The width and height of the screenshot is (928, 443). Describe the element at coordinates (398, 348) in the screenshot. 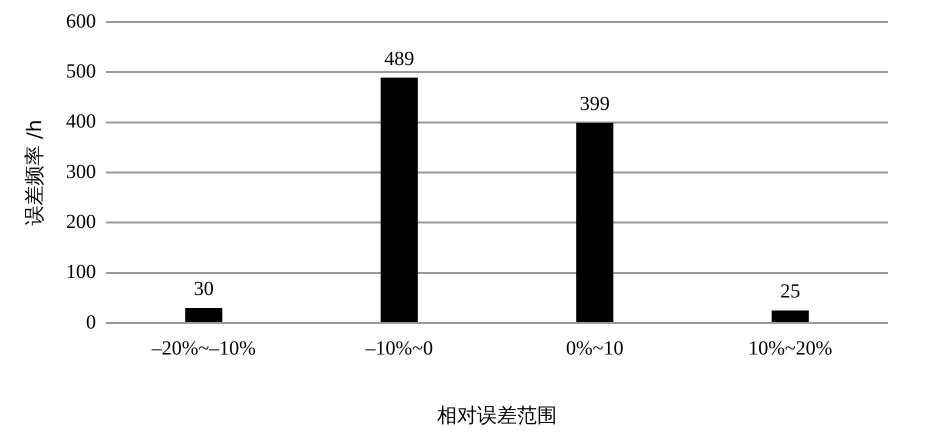

I see `x-tick-label: –10%~0` at that location.